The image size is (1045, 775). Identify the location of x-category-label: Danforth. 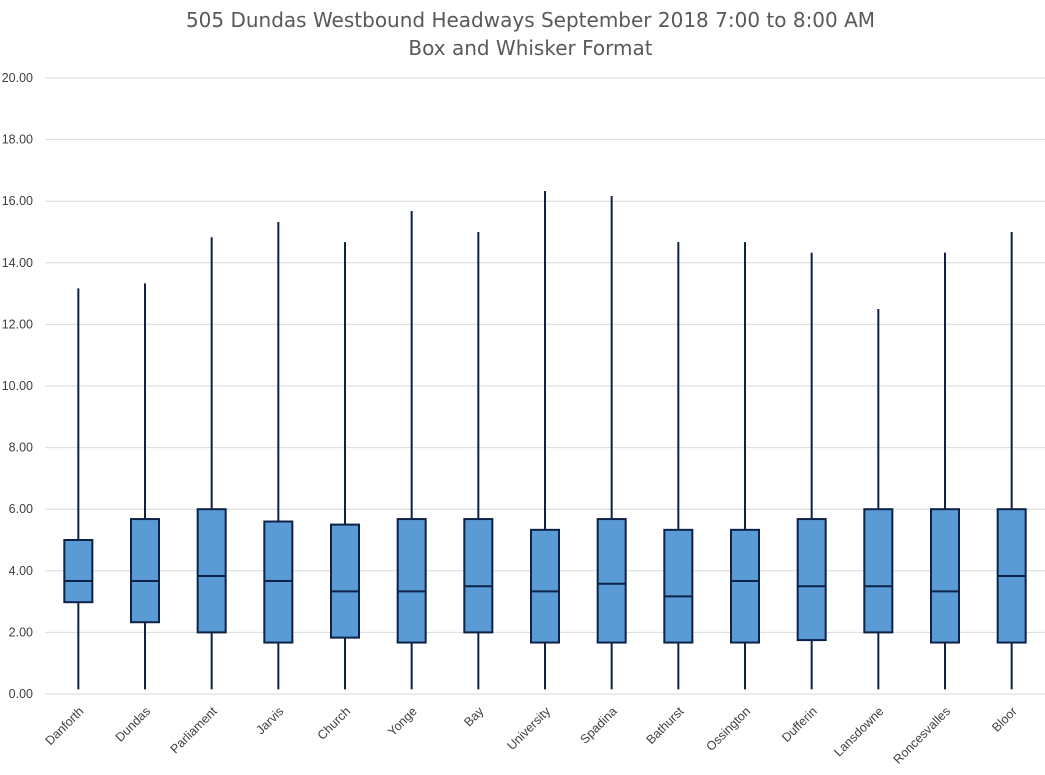
(65, 726).